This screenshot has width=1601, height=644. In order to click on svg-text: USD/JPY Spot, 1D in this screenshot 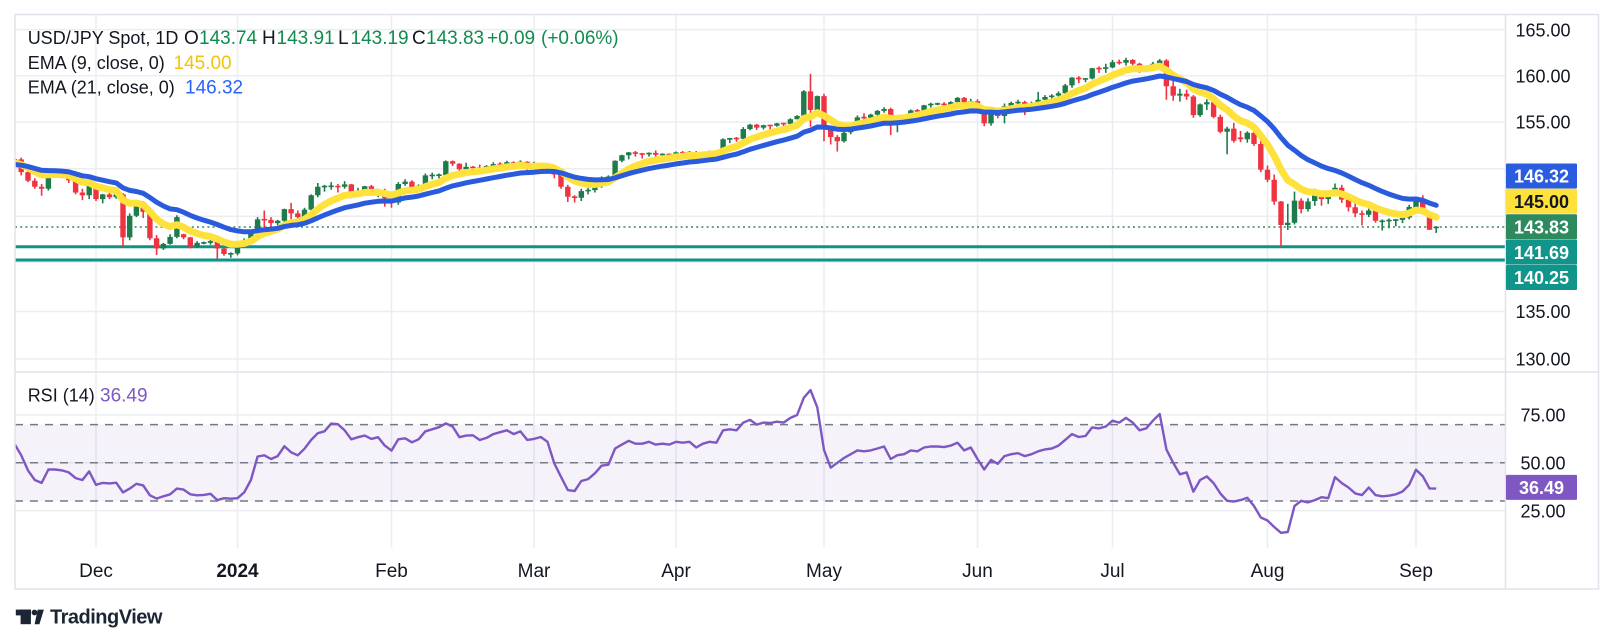, I will do `click(103, 38)`.